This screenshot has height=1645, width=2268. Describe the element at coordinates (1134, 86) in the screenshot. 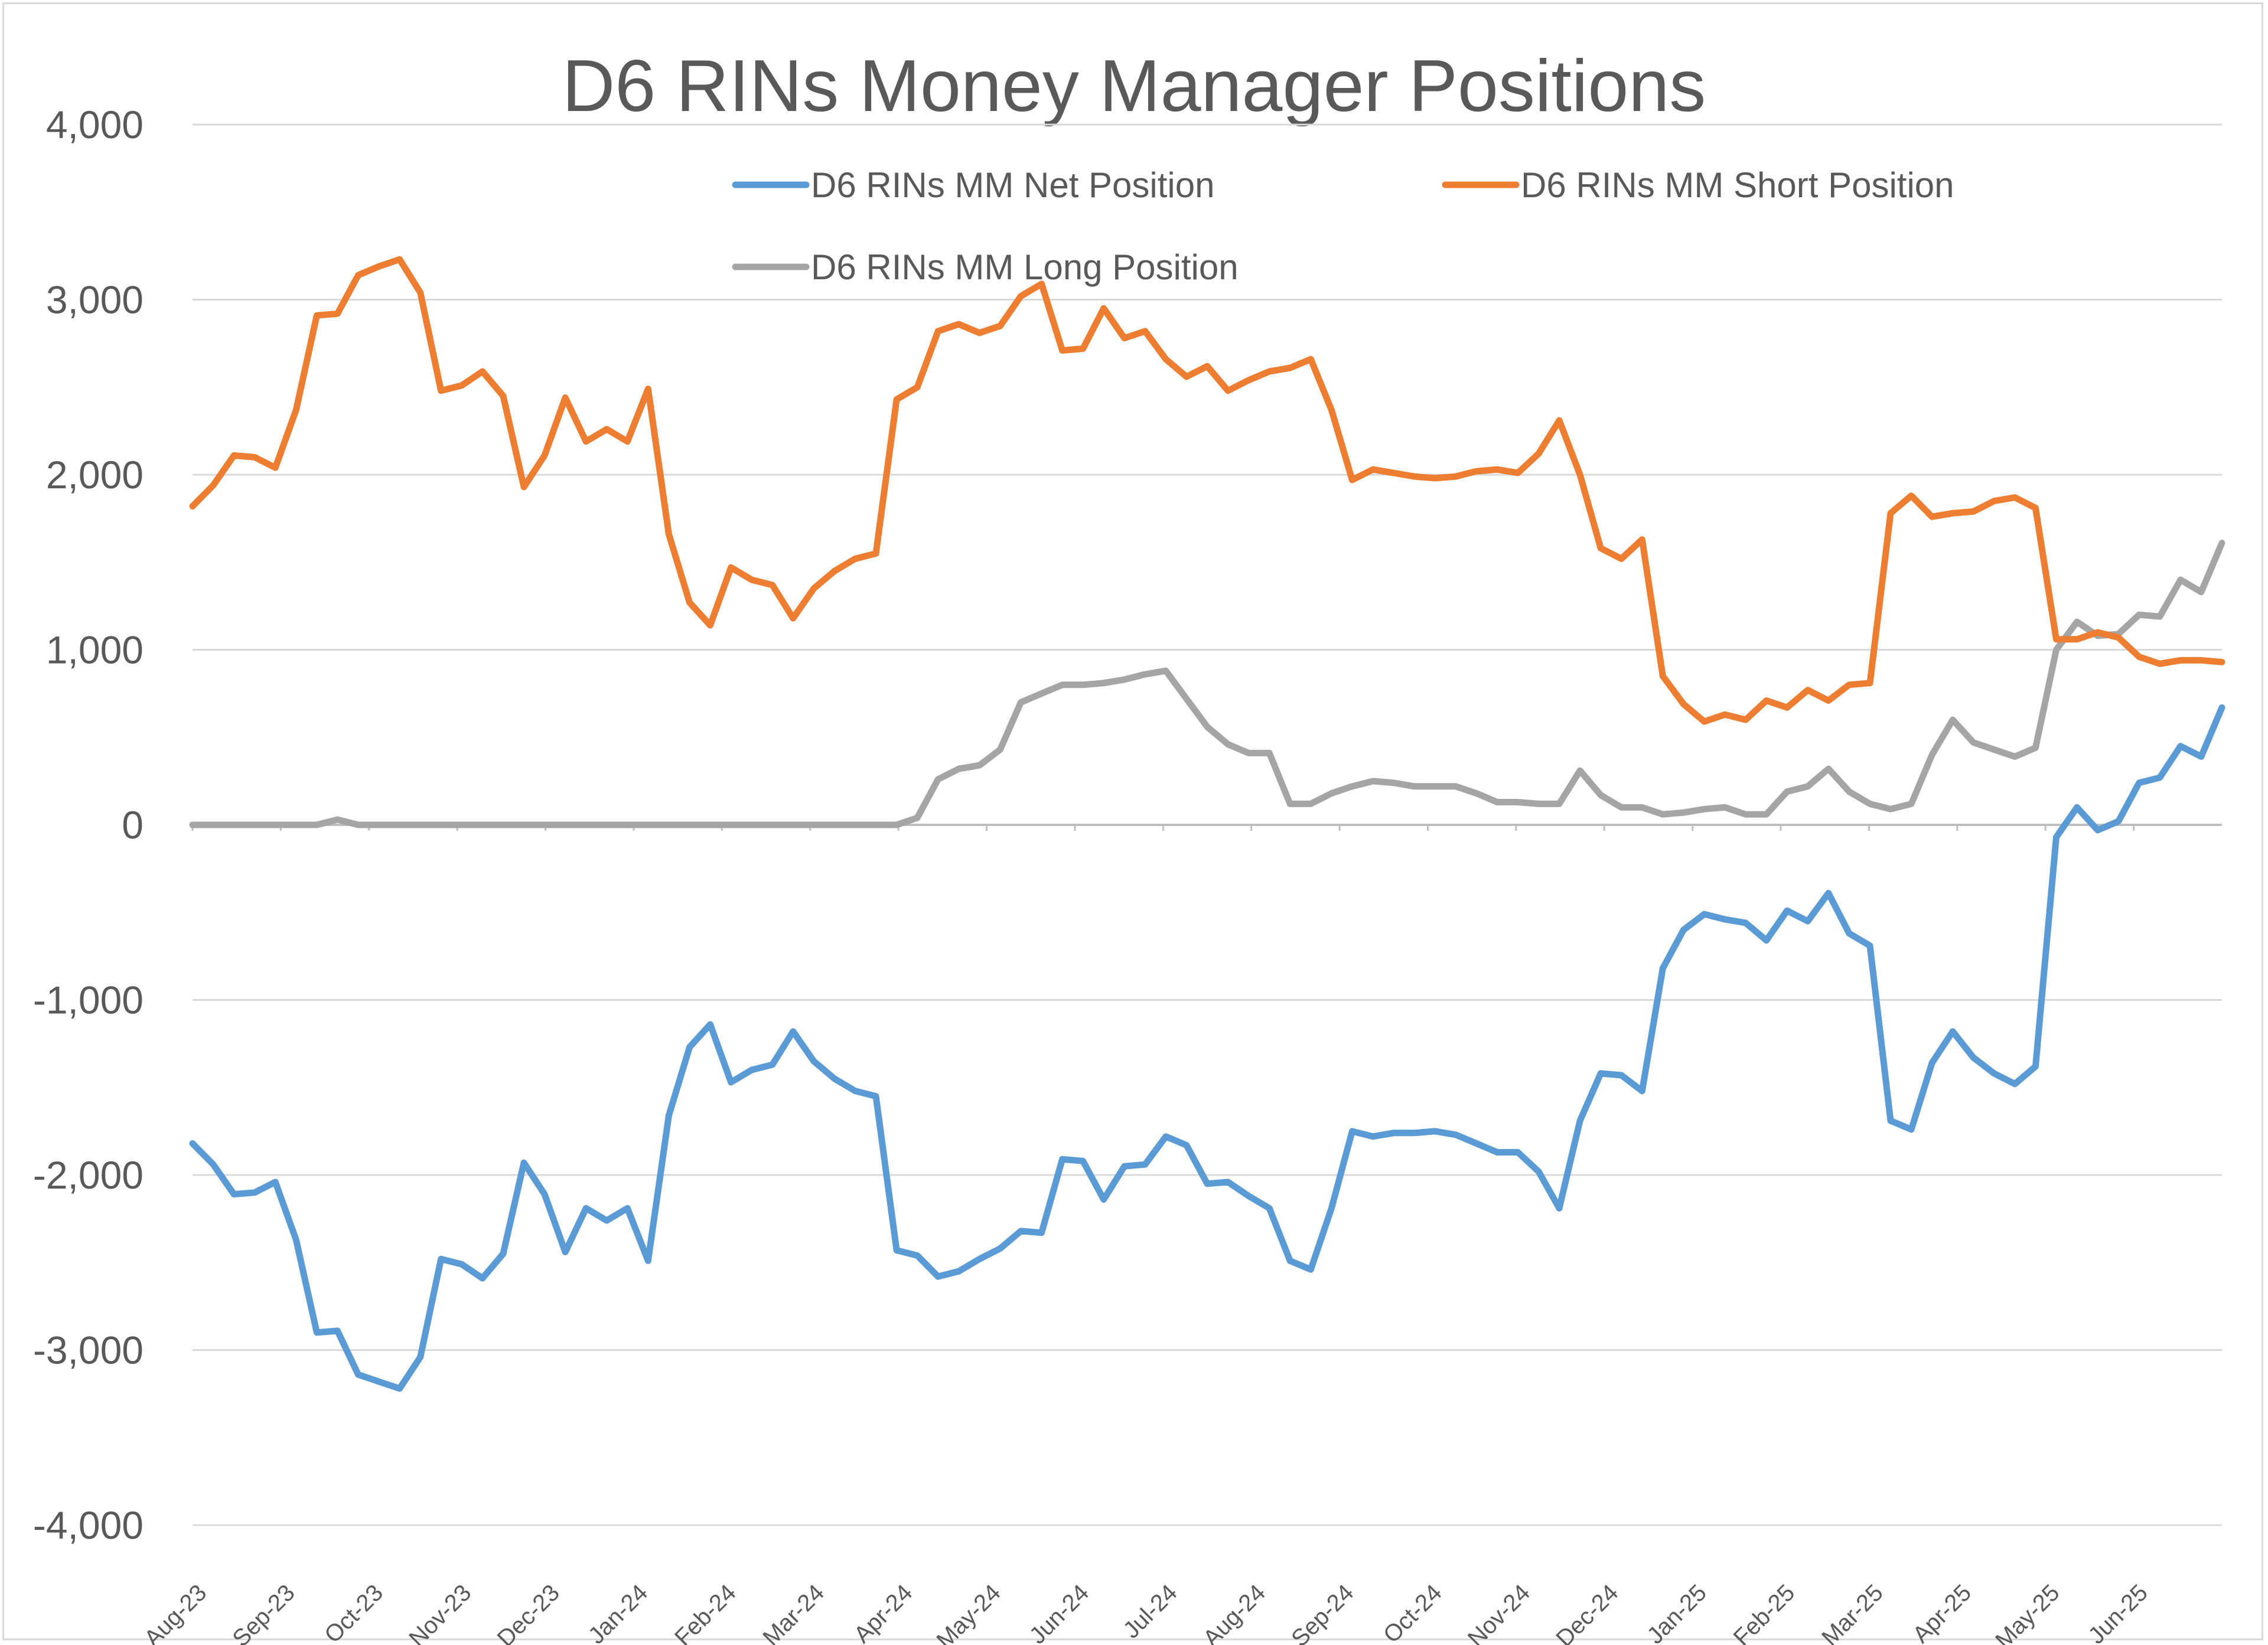

I see `chart-title: D6 RINs Money Manager Positions` at that location.